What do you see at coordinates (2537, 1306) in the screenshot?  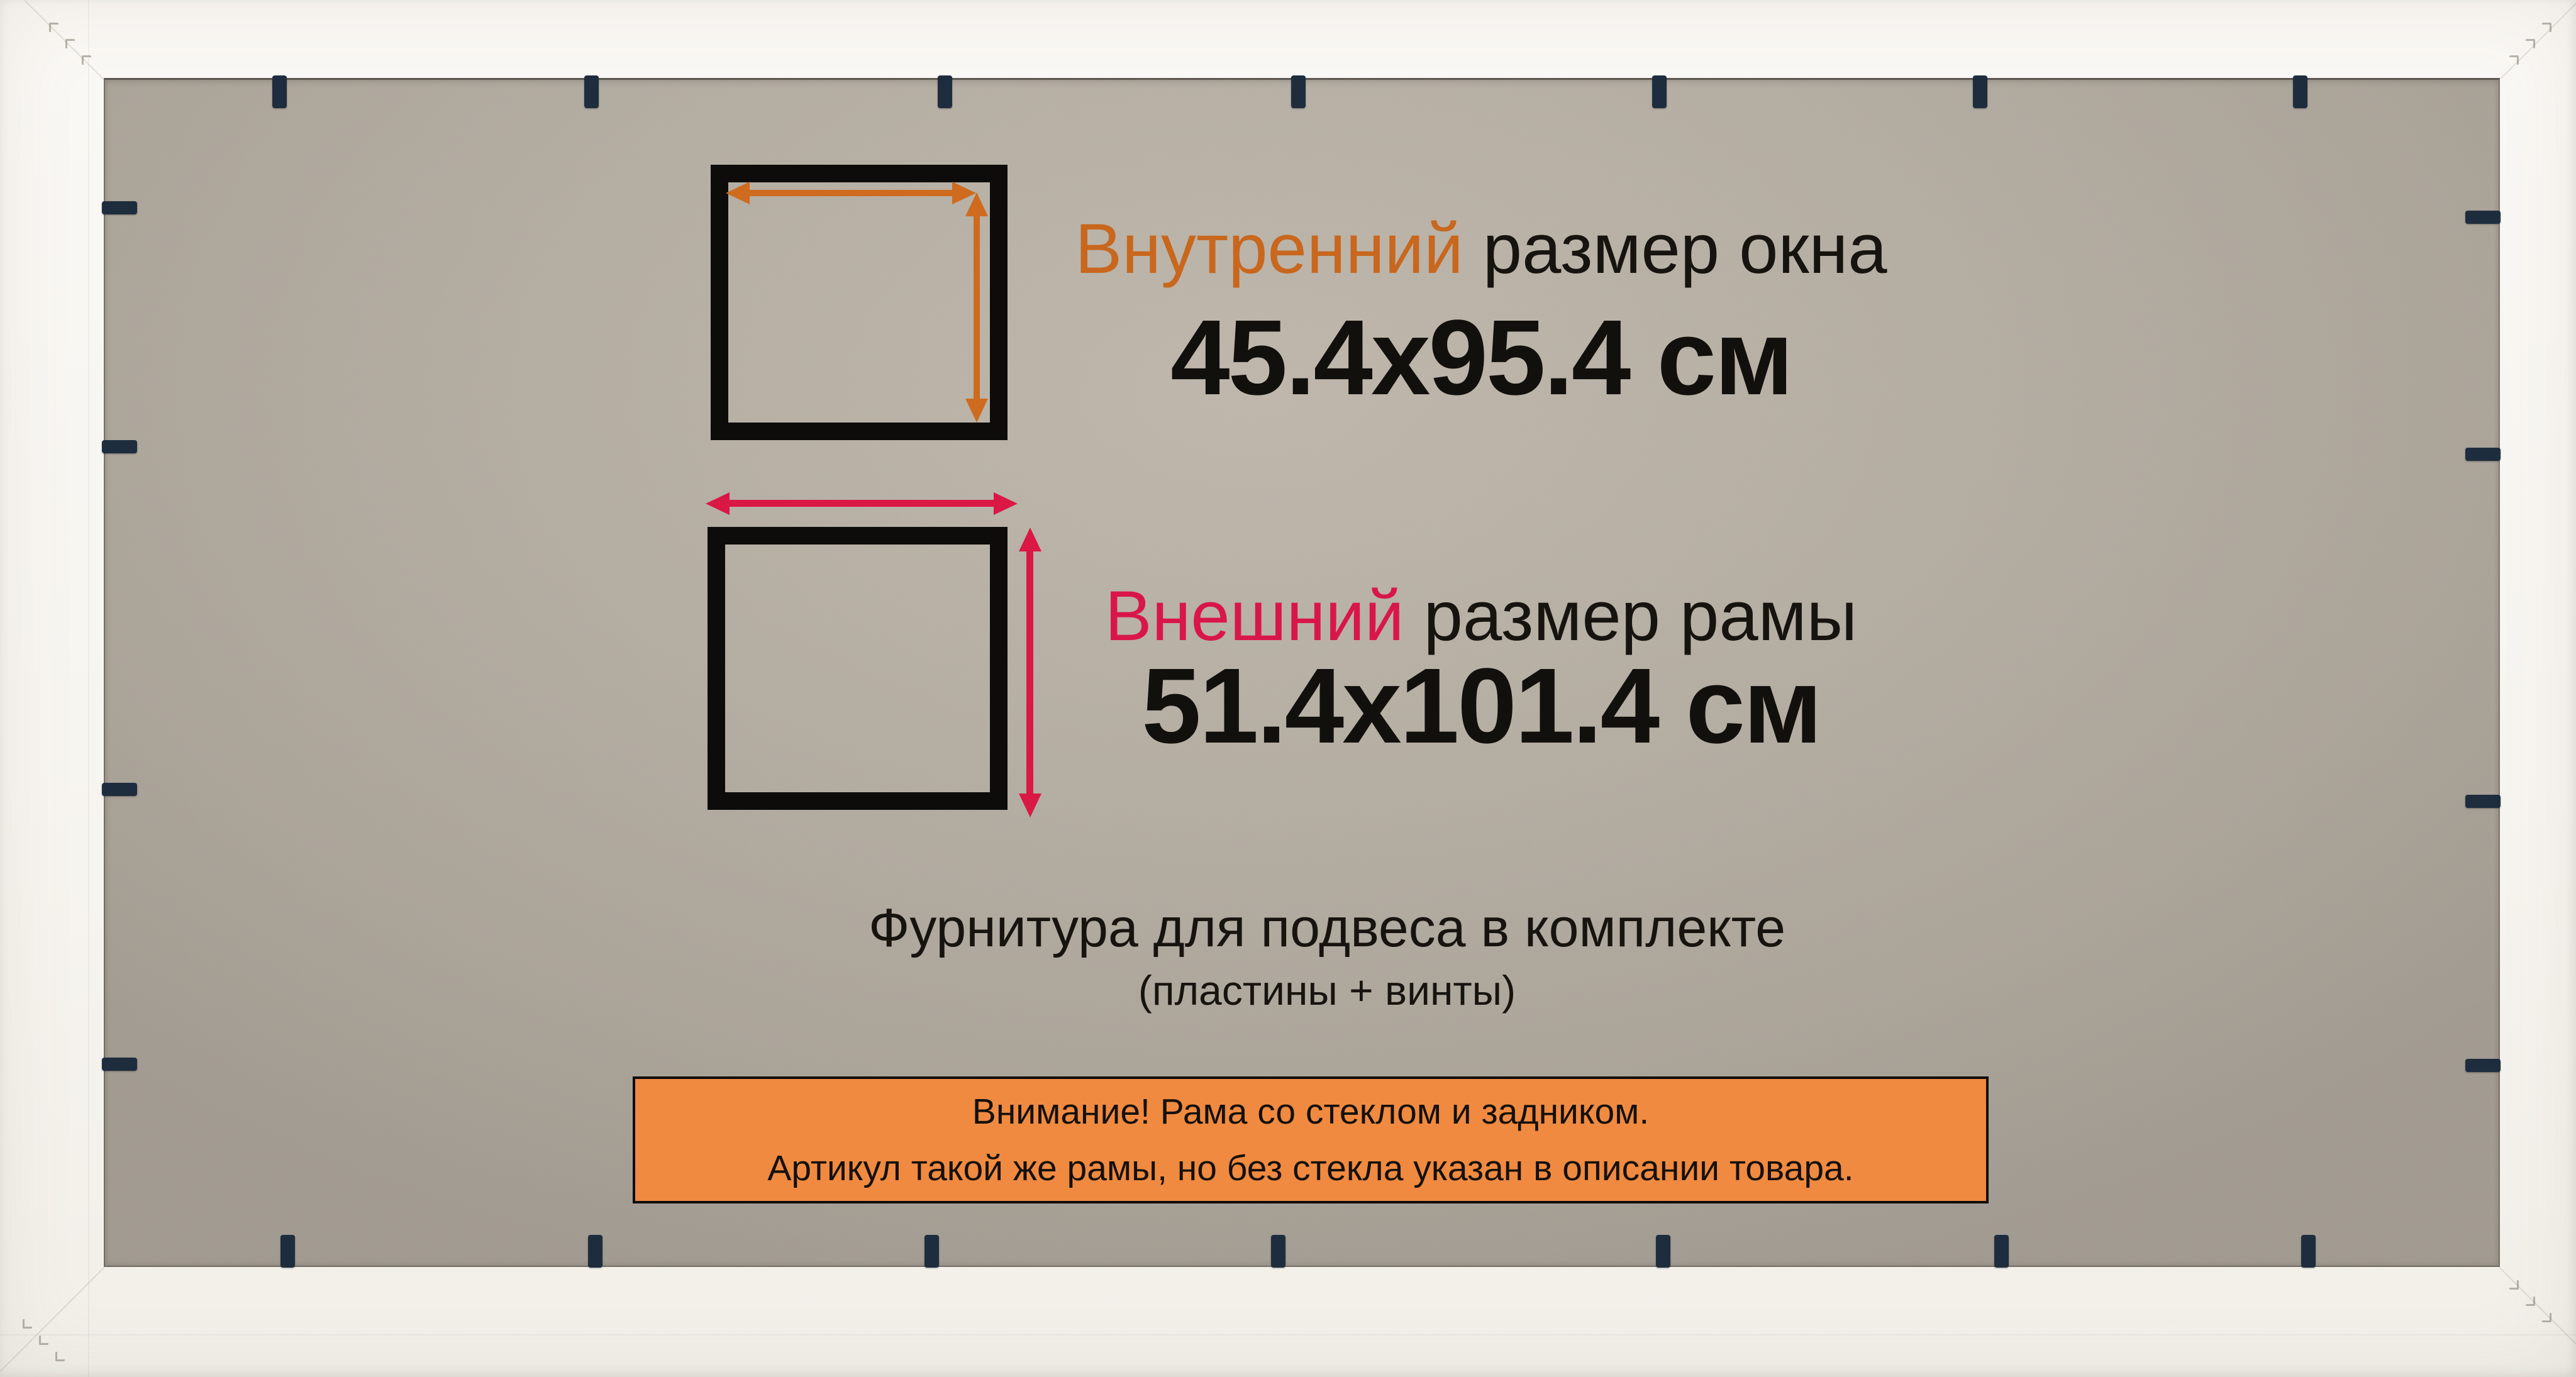 I see `mitre-seam-bottom-right` at bounding box center [2537, 1306].